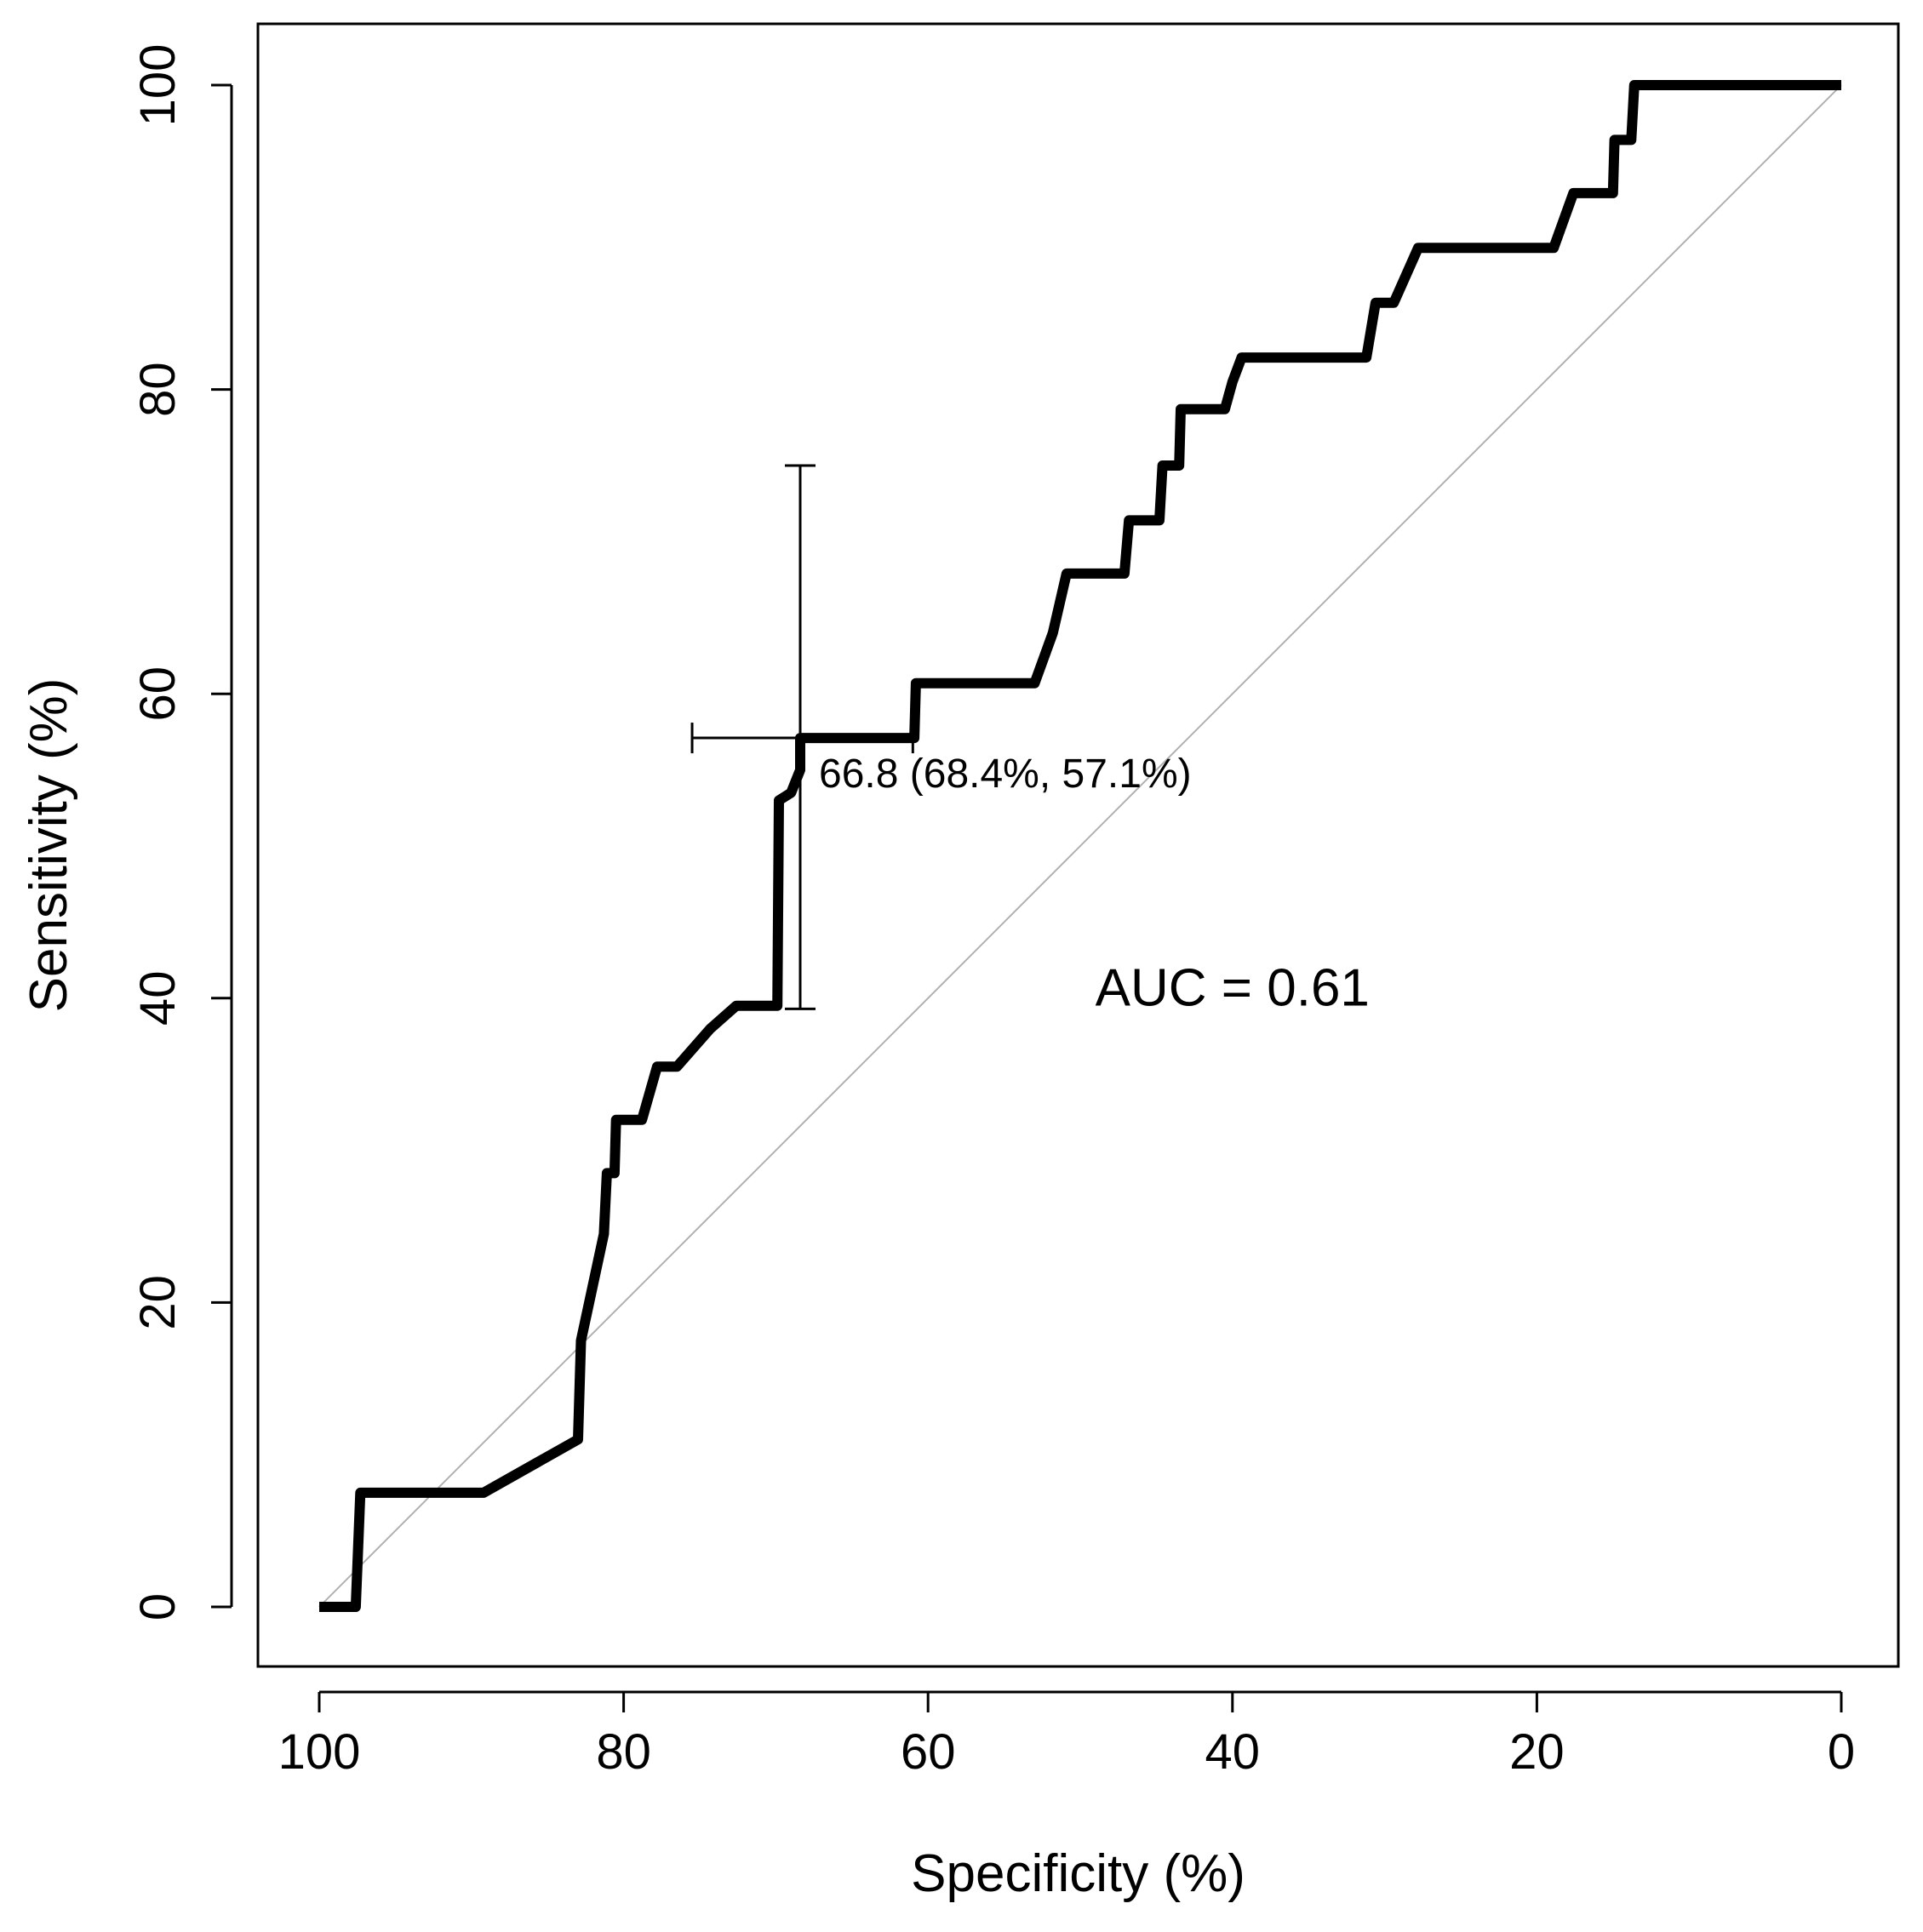 This screenshot has width=1923, height=1932. What do you see at coordinates (158, 1606) in the screenshot?
I see `y-tick-label: 0` at bounding box center [158, 1606].